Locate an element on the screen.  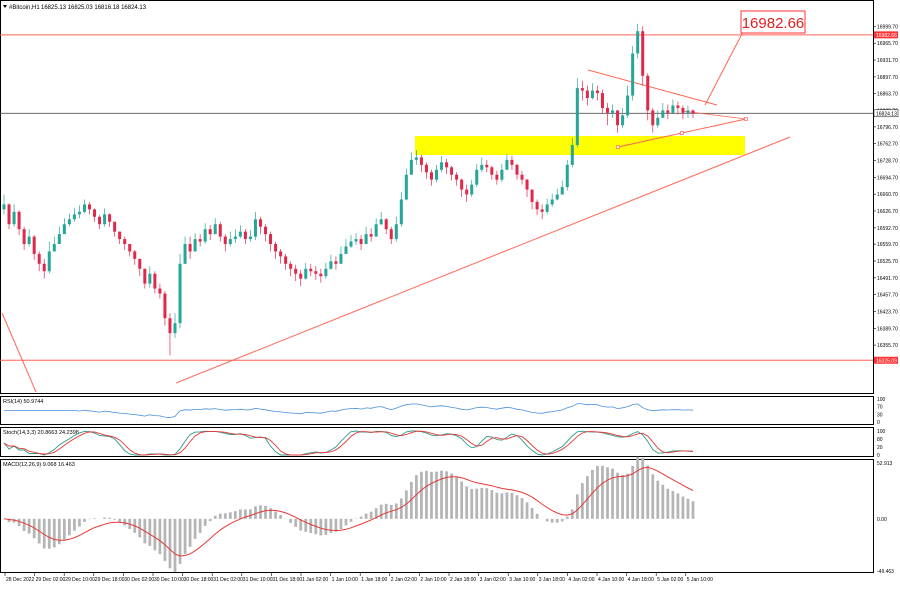
time-axis-label: 31 Dec 02:00 is located at coordinates (228, 580).